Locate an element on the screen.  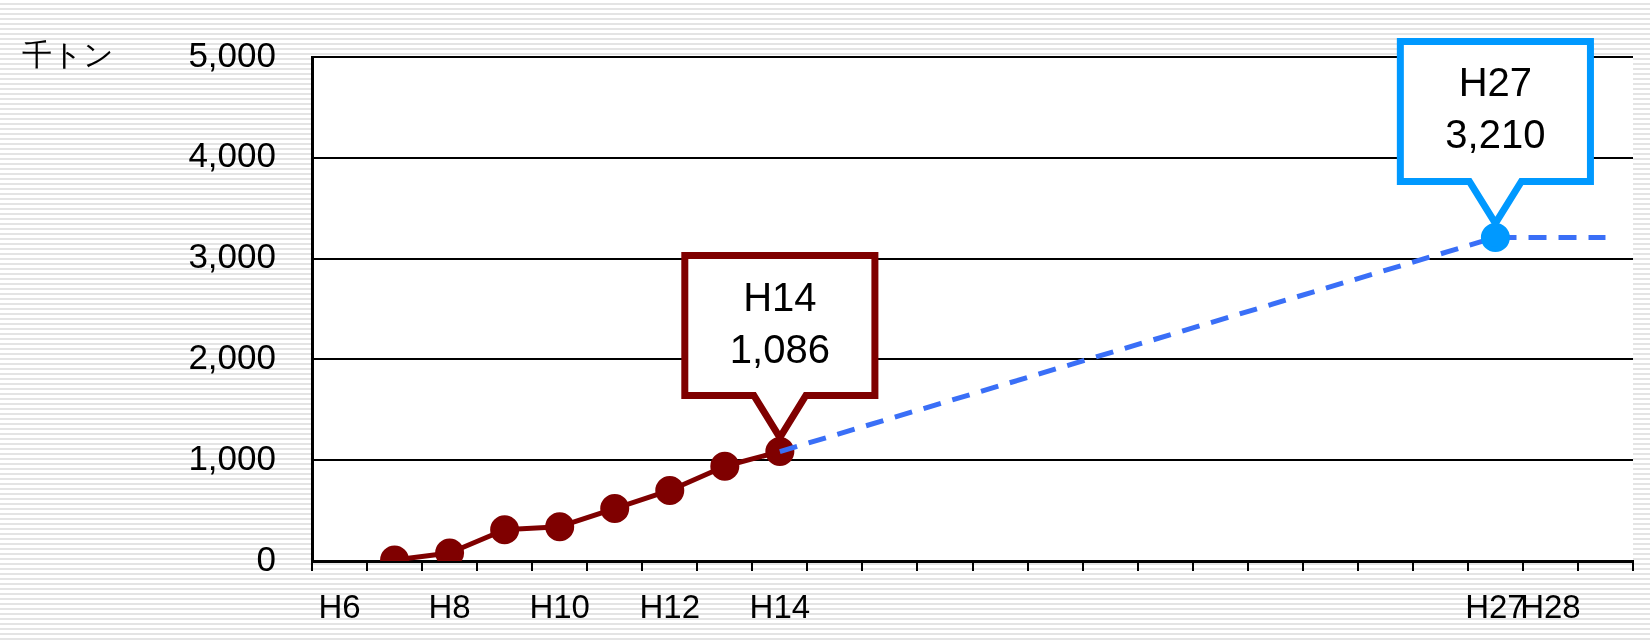
annotation: H14 1,086 is located at coordinates (779, 322).